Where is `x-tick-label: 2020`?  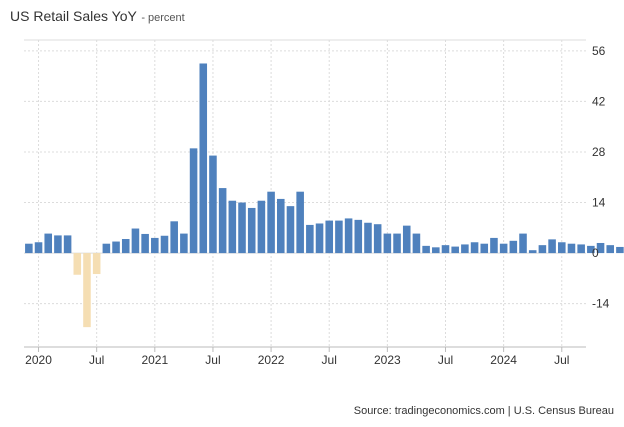 x-tick-label: 2020 is located at coordinates (38, 360).